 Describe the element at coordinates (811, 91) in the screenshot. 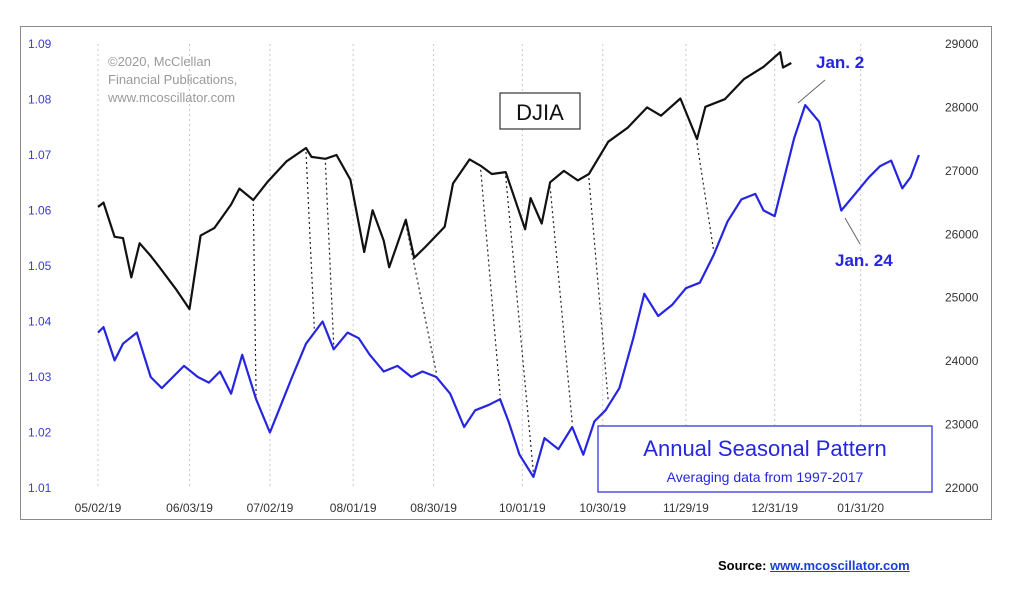

I see `annotation-jan2-pointer` at that location.